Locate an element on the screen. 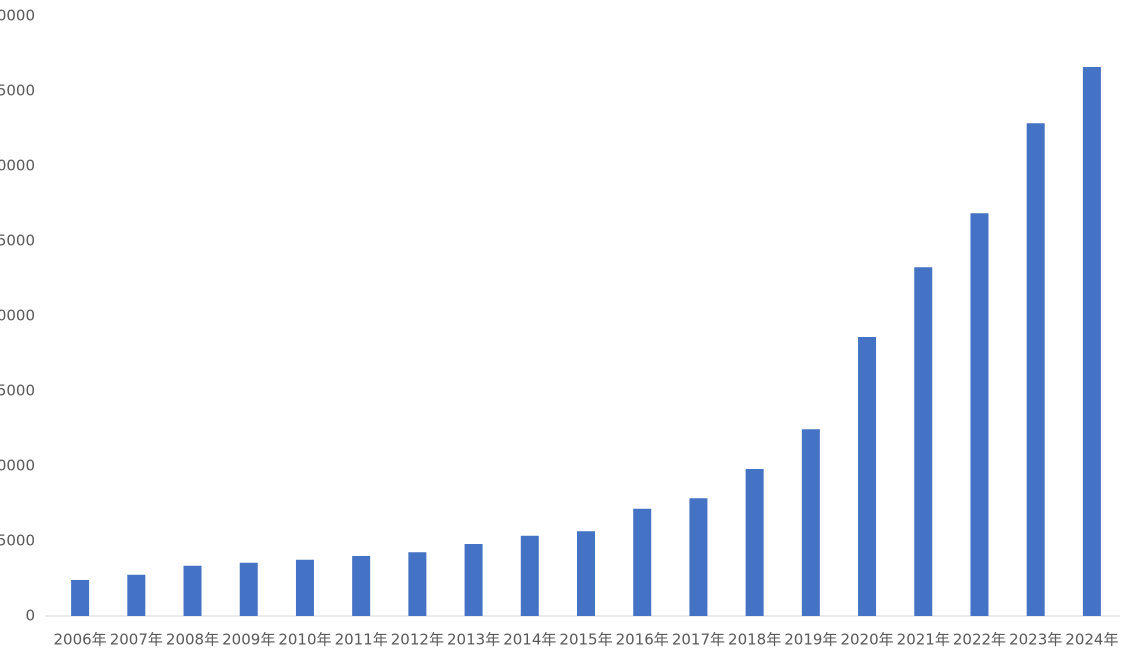 The height and width of the screenshot is (662, 1123). x-tick-label: 2019年 is located at coordinates (810, 640).